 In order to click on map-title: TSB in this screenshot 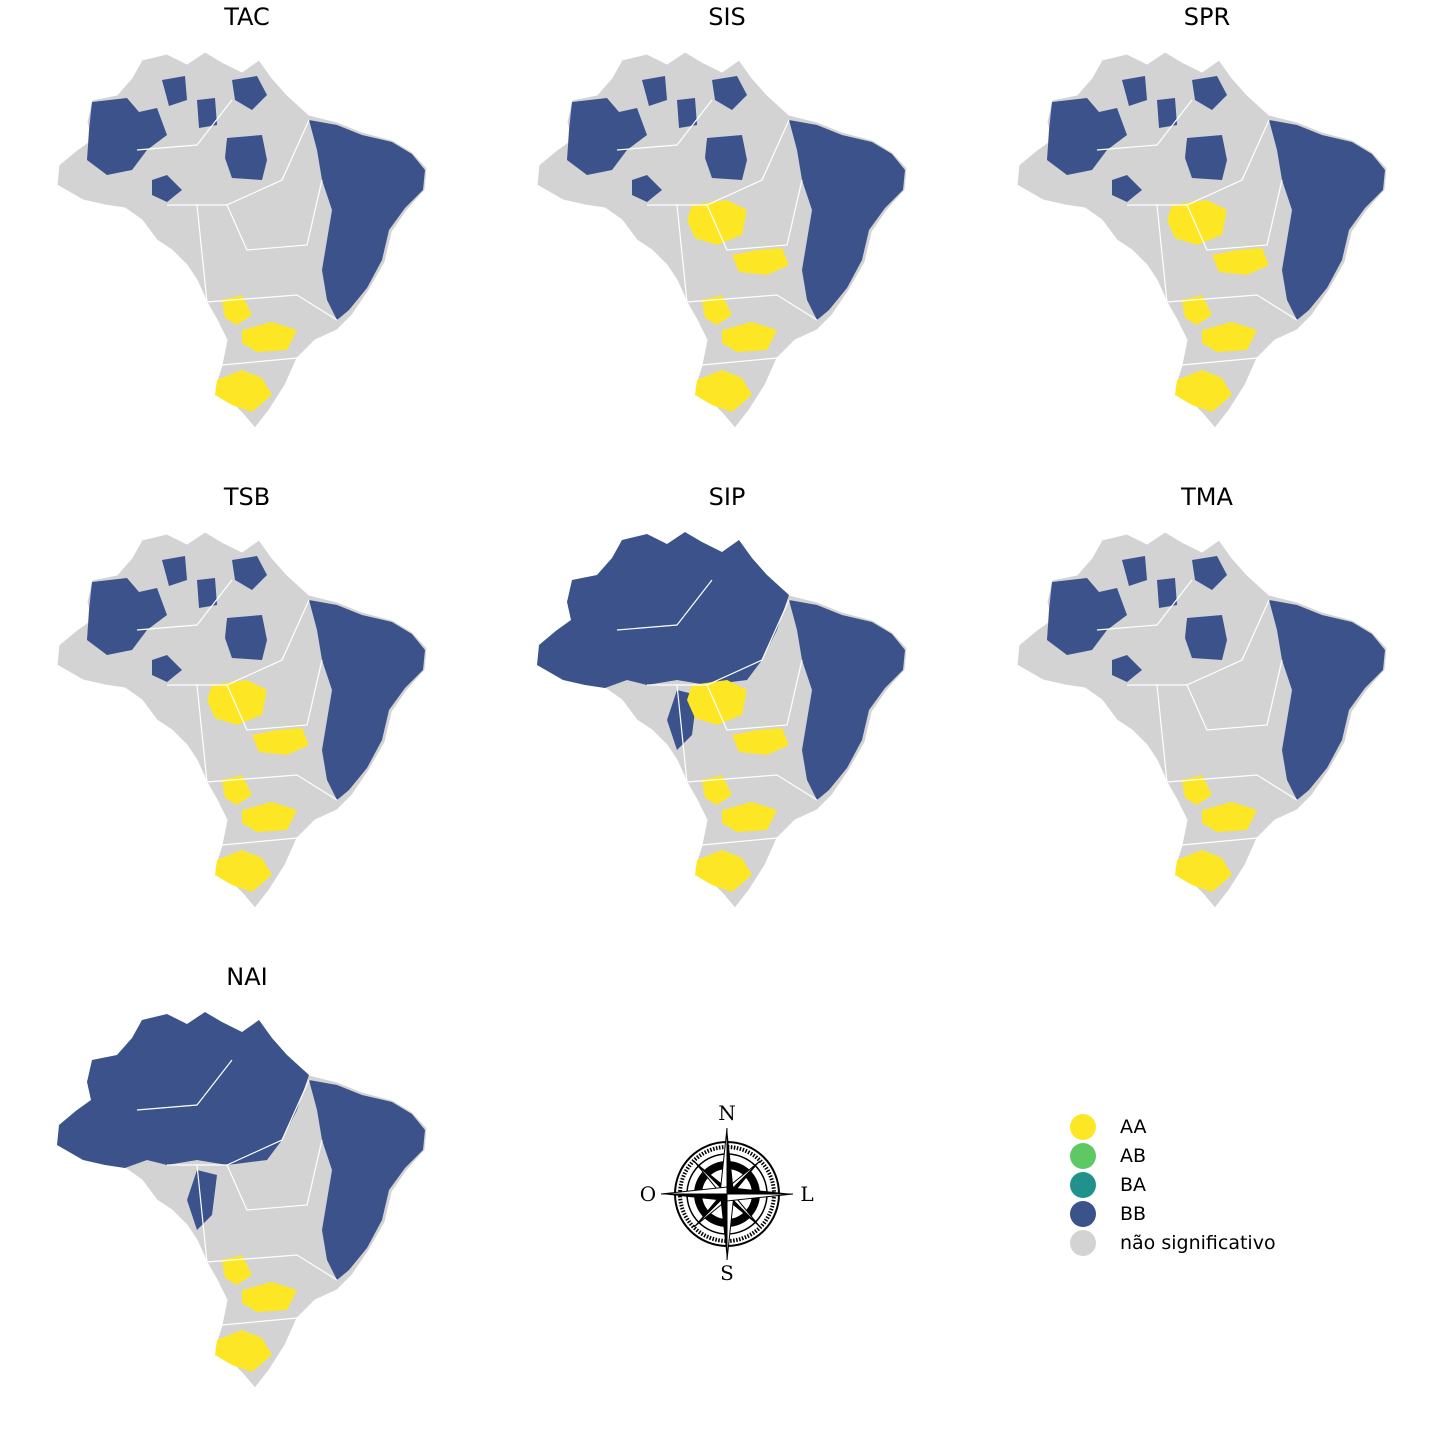, I will do `click(247, 497)`.